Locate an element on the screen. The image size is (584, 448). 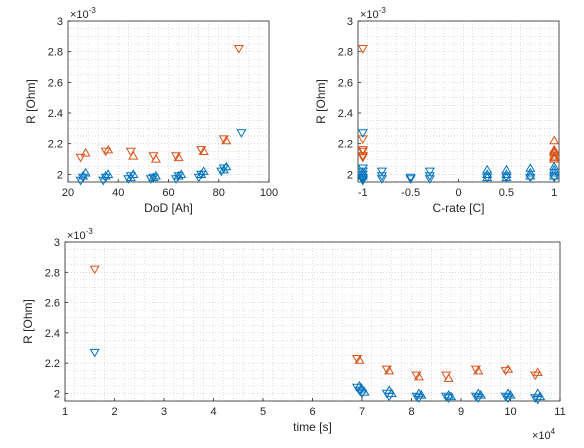
x-tick-label: 11 is located at coordinates (559, 412).